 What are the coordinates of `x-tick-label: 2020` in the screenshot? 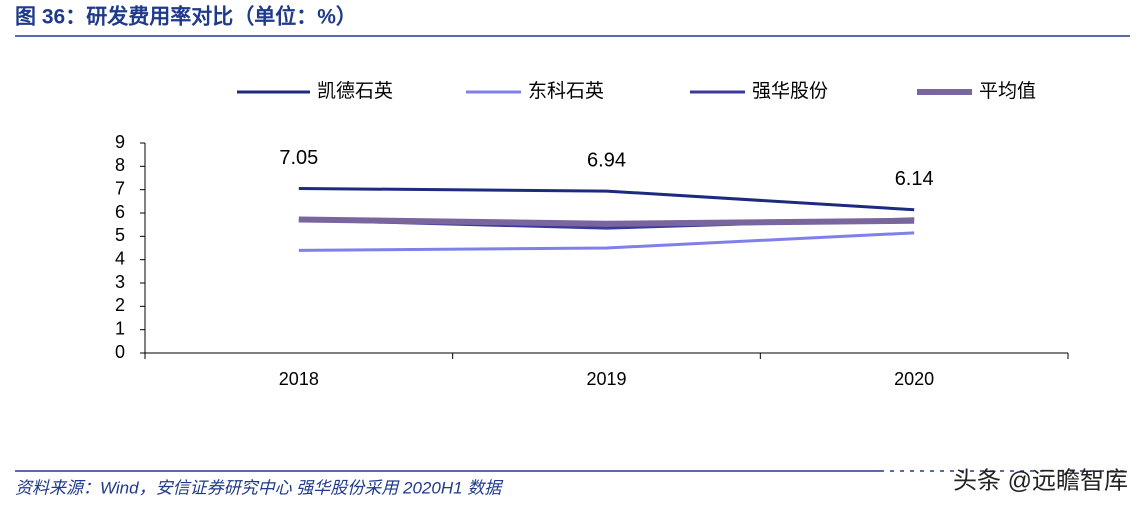 It's located at (914, 379).